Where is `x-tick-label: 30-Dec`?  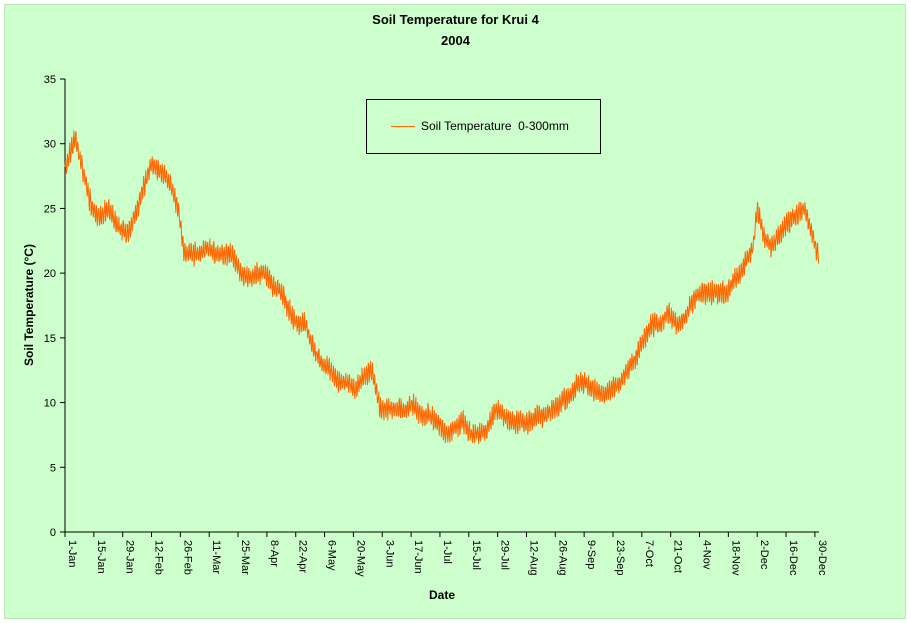 x-tick-label: 30-Dec is located at coordinates (822, 558).